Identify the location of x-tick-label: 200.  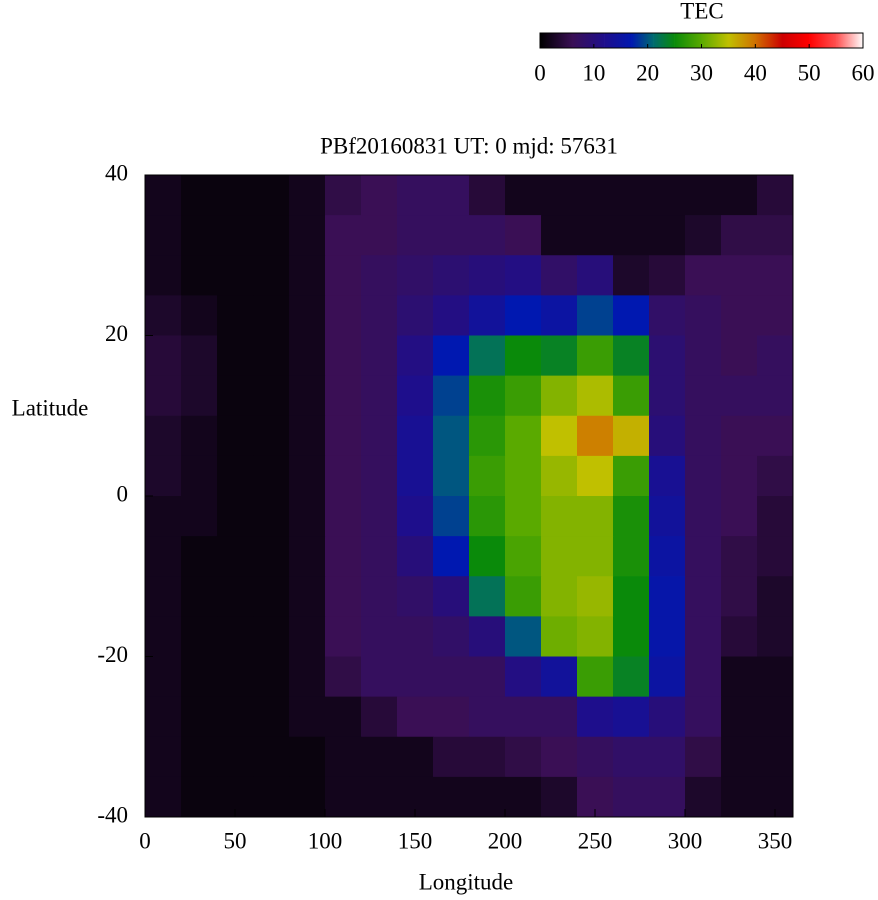
(505, 840).